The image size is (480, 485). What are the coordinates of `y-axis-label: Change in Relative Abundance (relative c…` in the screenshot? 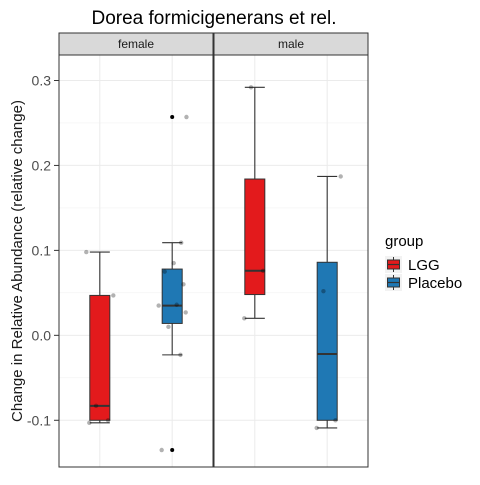 It's located at (17, 261).